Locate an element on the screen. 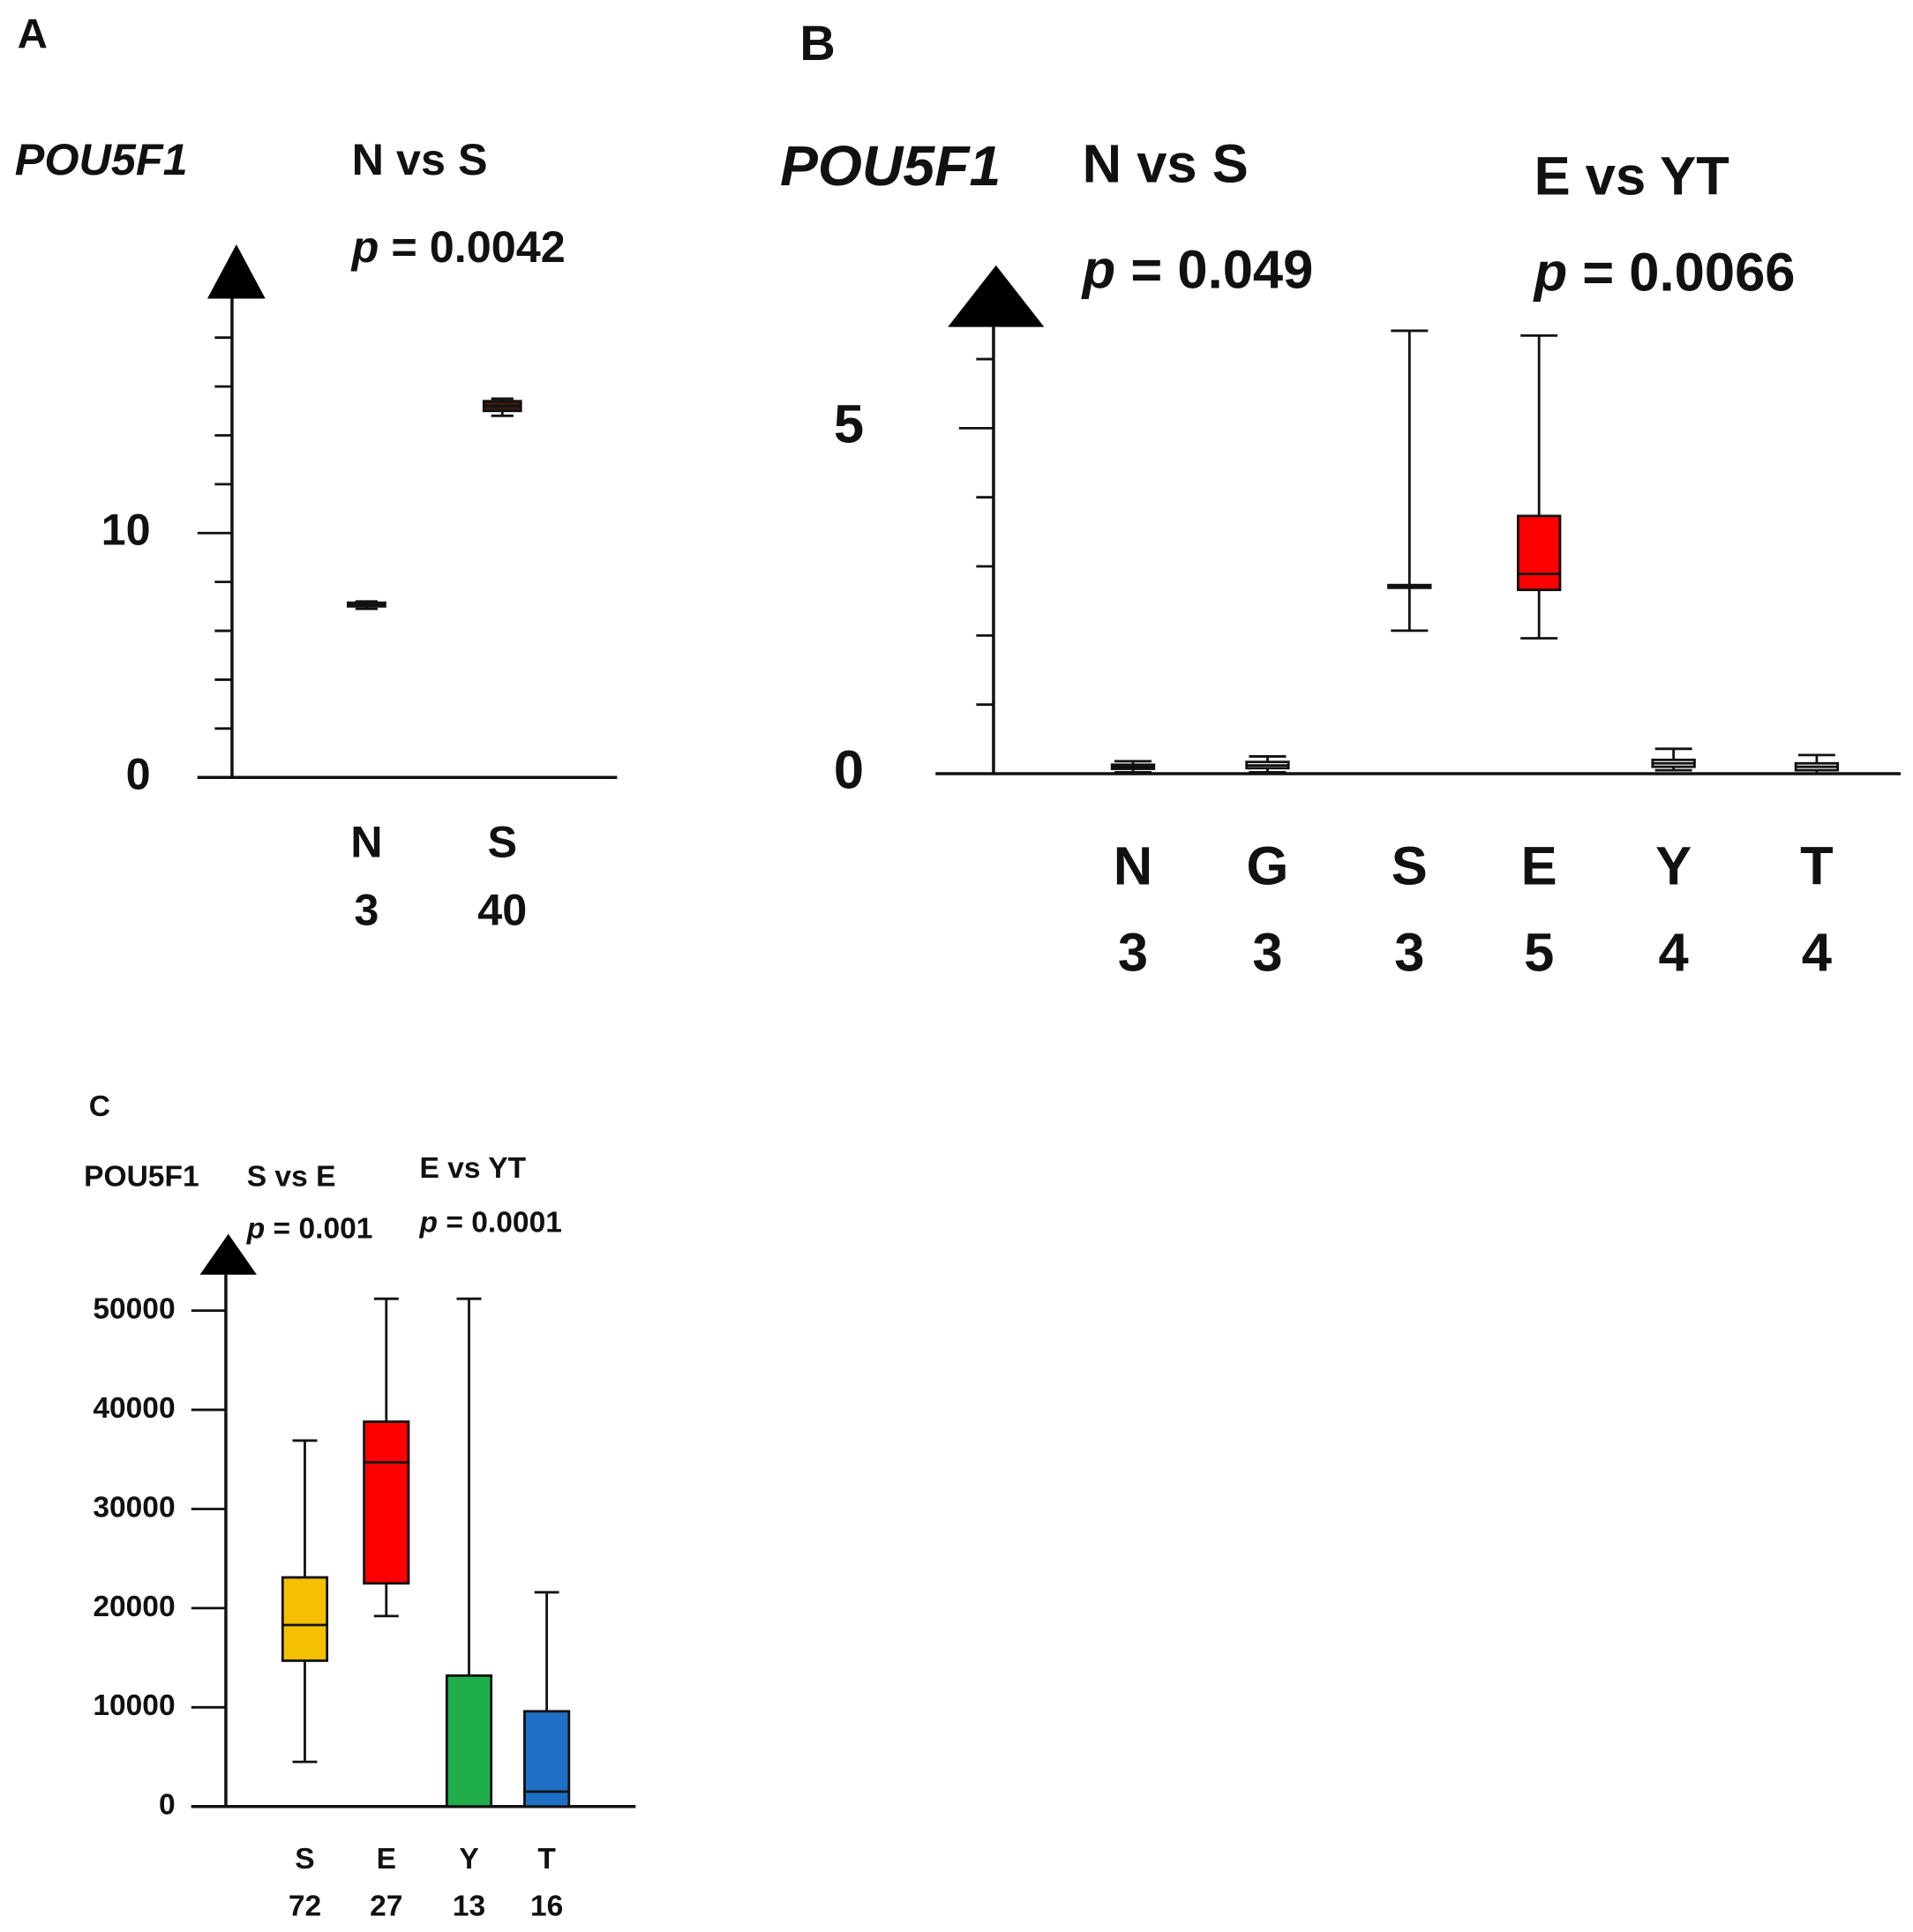  sample-count: 72 is located at coordinates (305, 1906).